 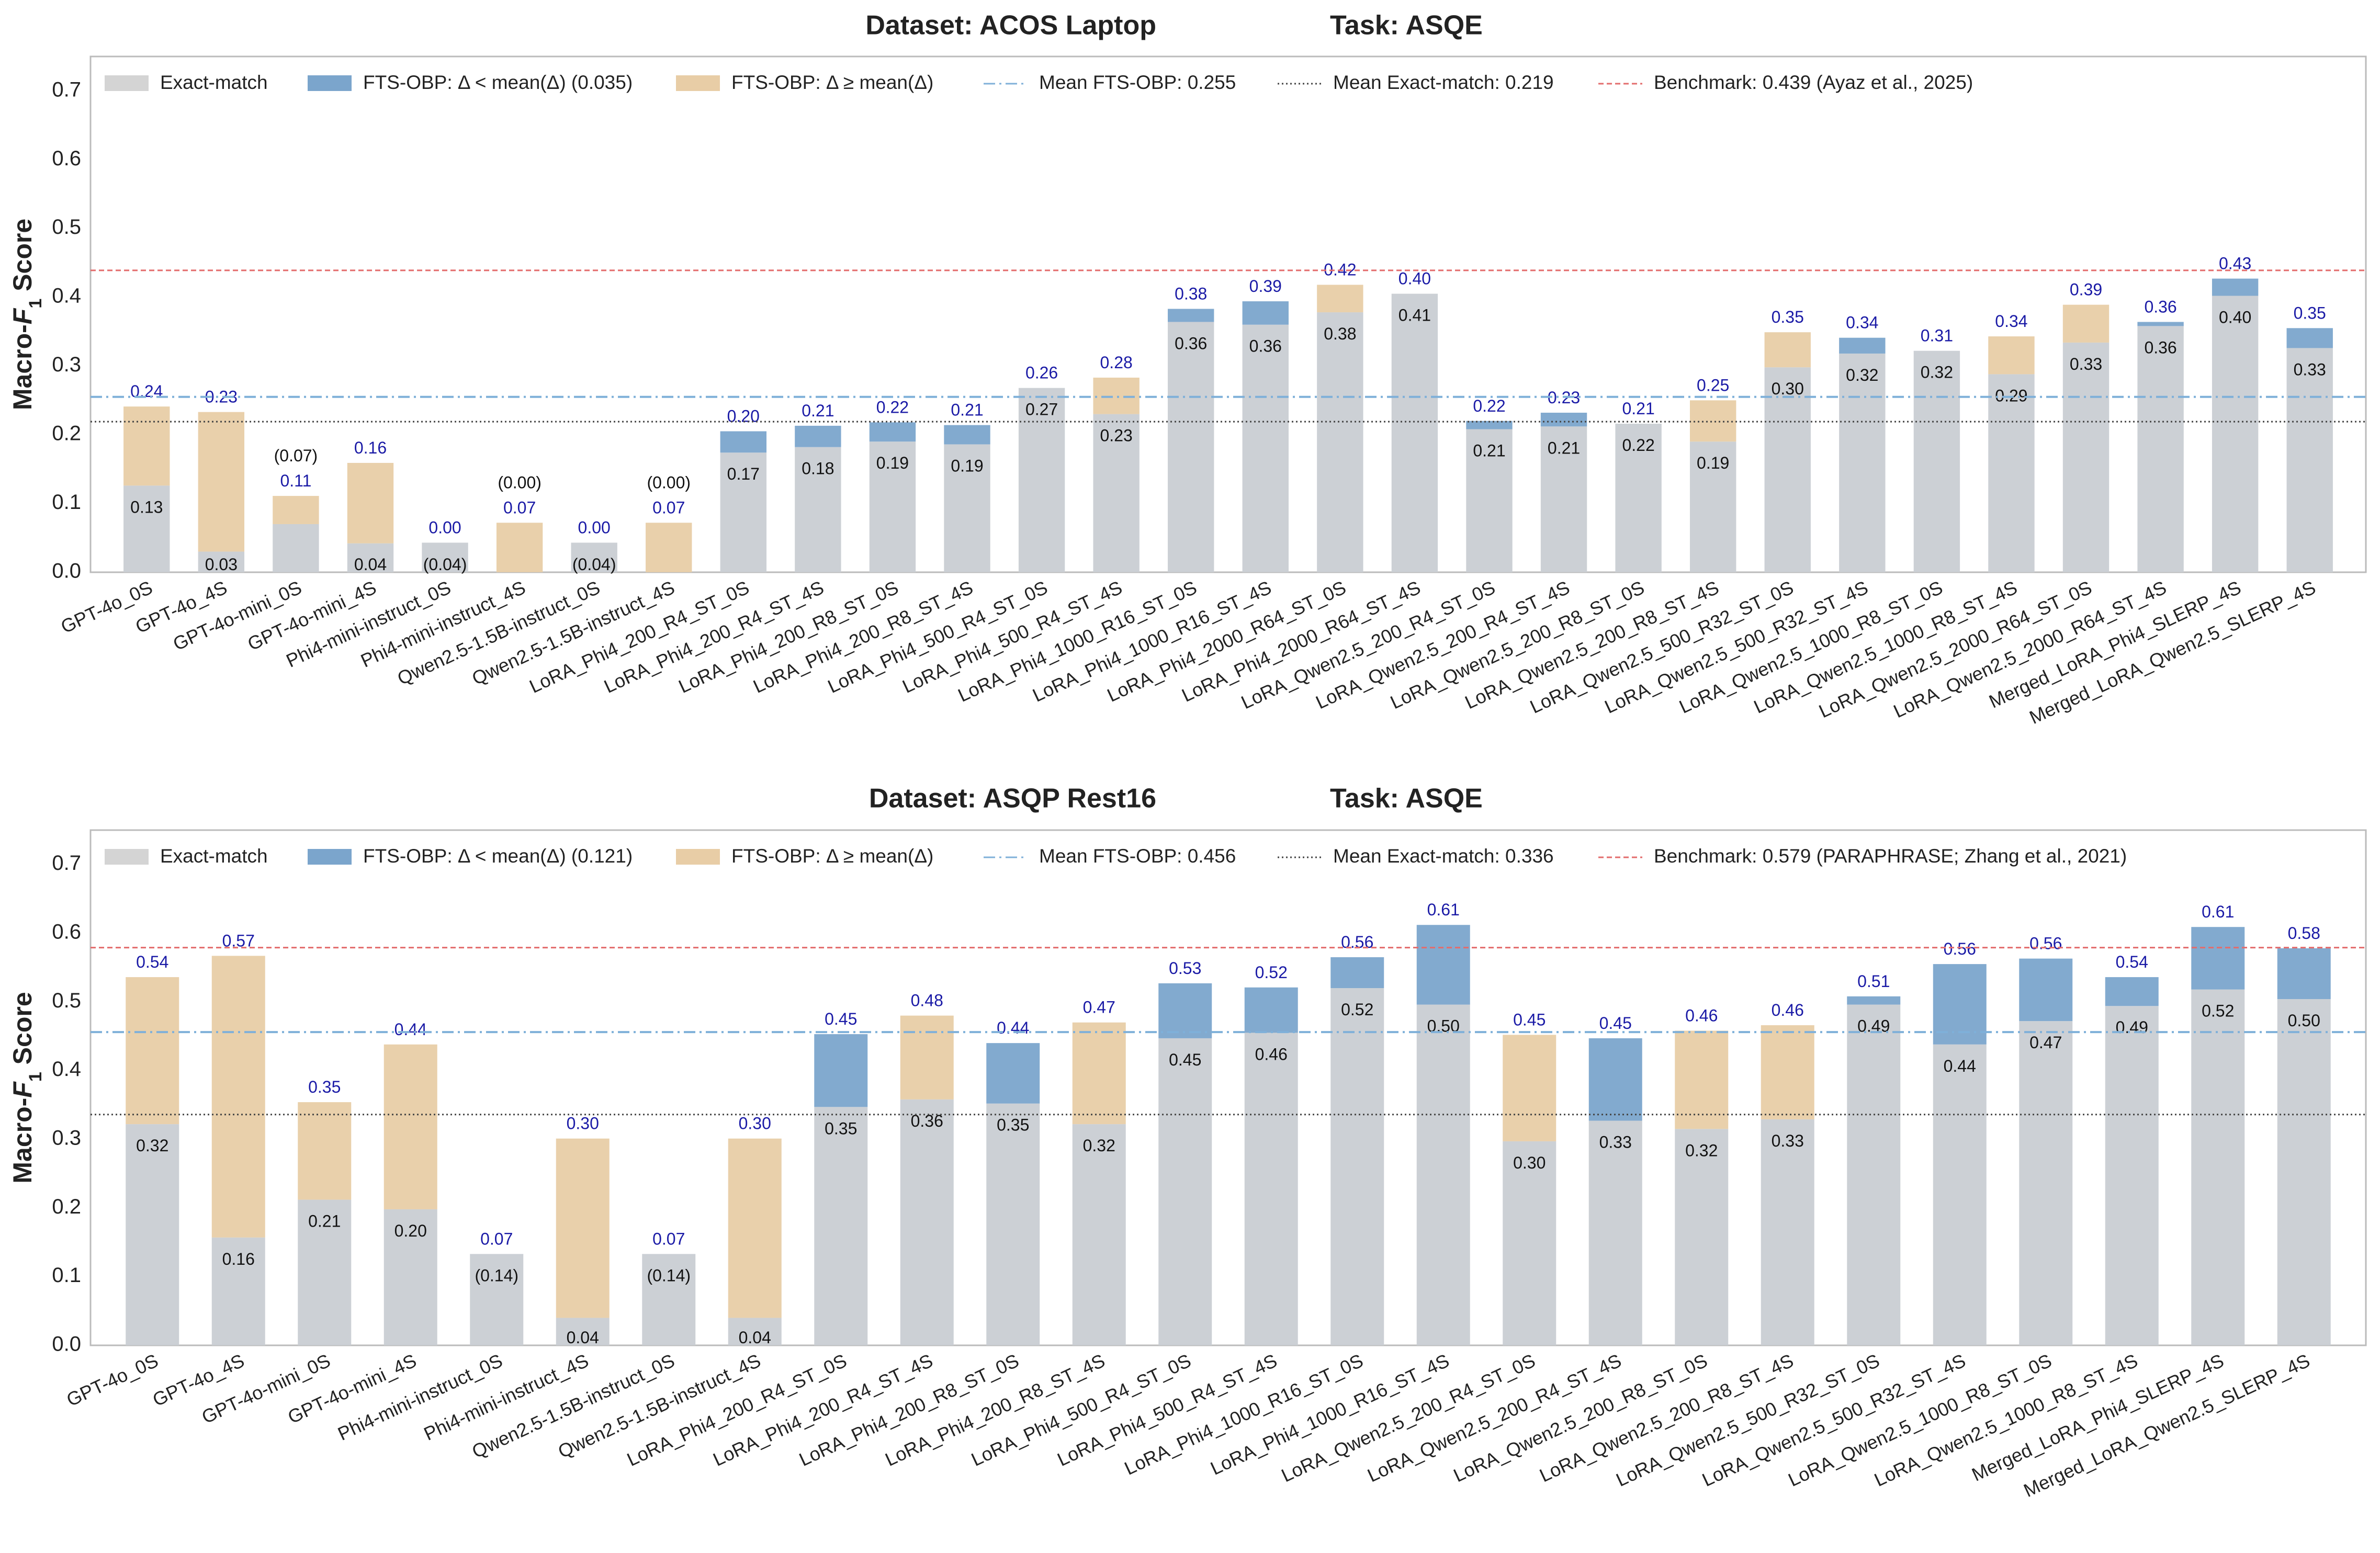 What do you see at coordinates (66, 1000) in the screenshot?
I see `chart2-y-tick-label: 0.5` at bounding box center [66, 1000].